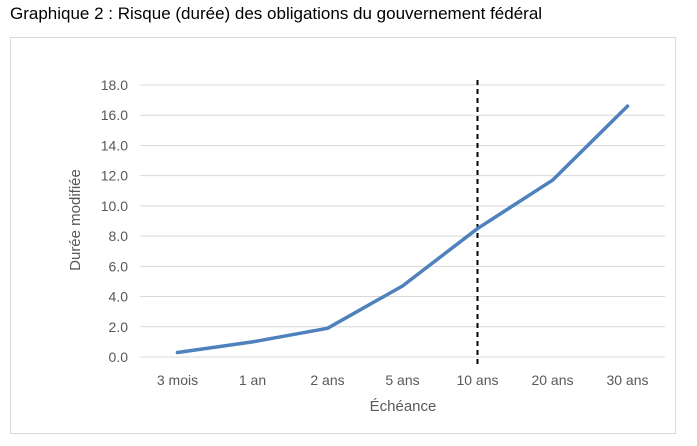 This screenshot has height=446, width=697. What do you see at coordinates (114, 221) in the screenshot?
I see `y-tick-labels: 0.0 2.0 4.0 6.0 8.0 10.0 12.0 14.0 16.0 18.0` at bounding box center [114, 221].